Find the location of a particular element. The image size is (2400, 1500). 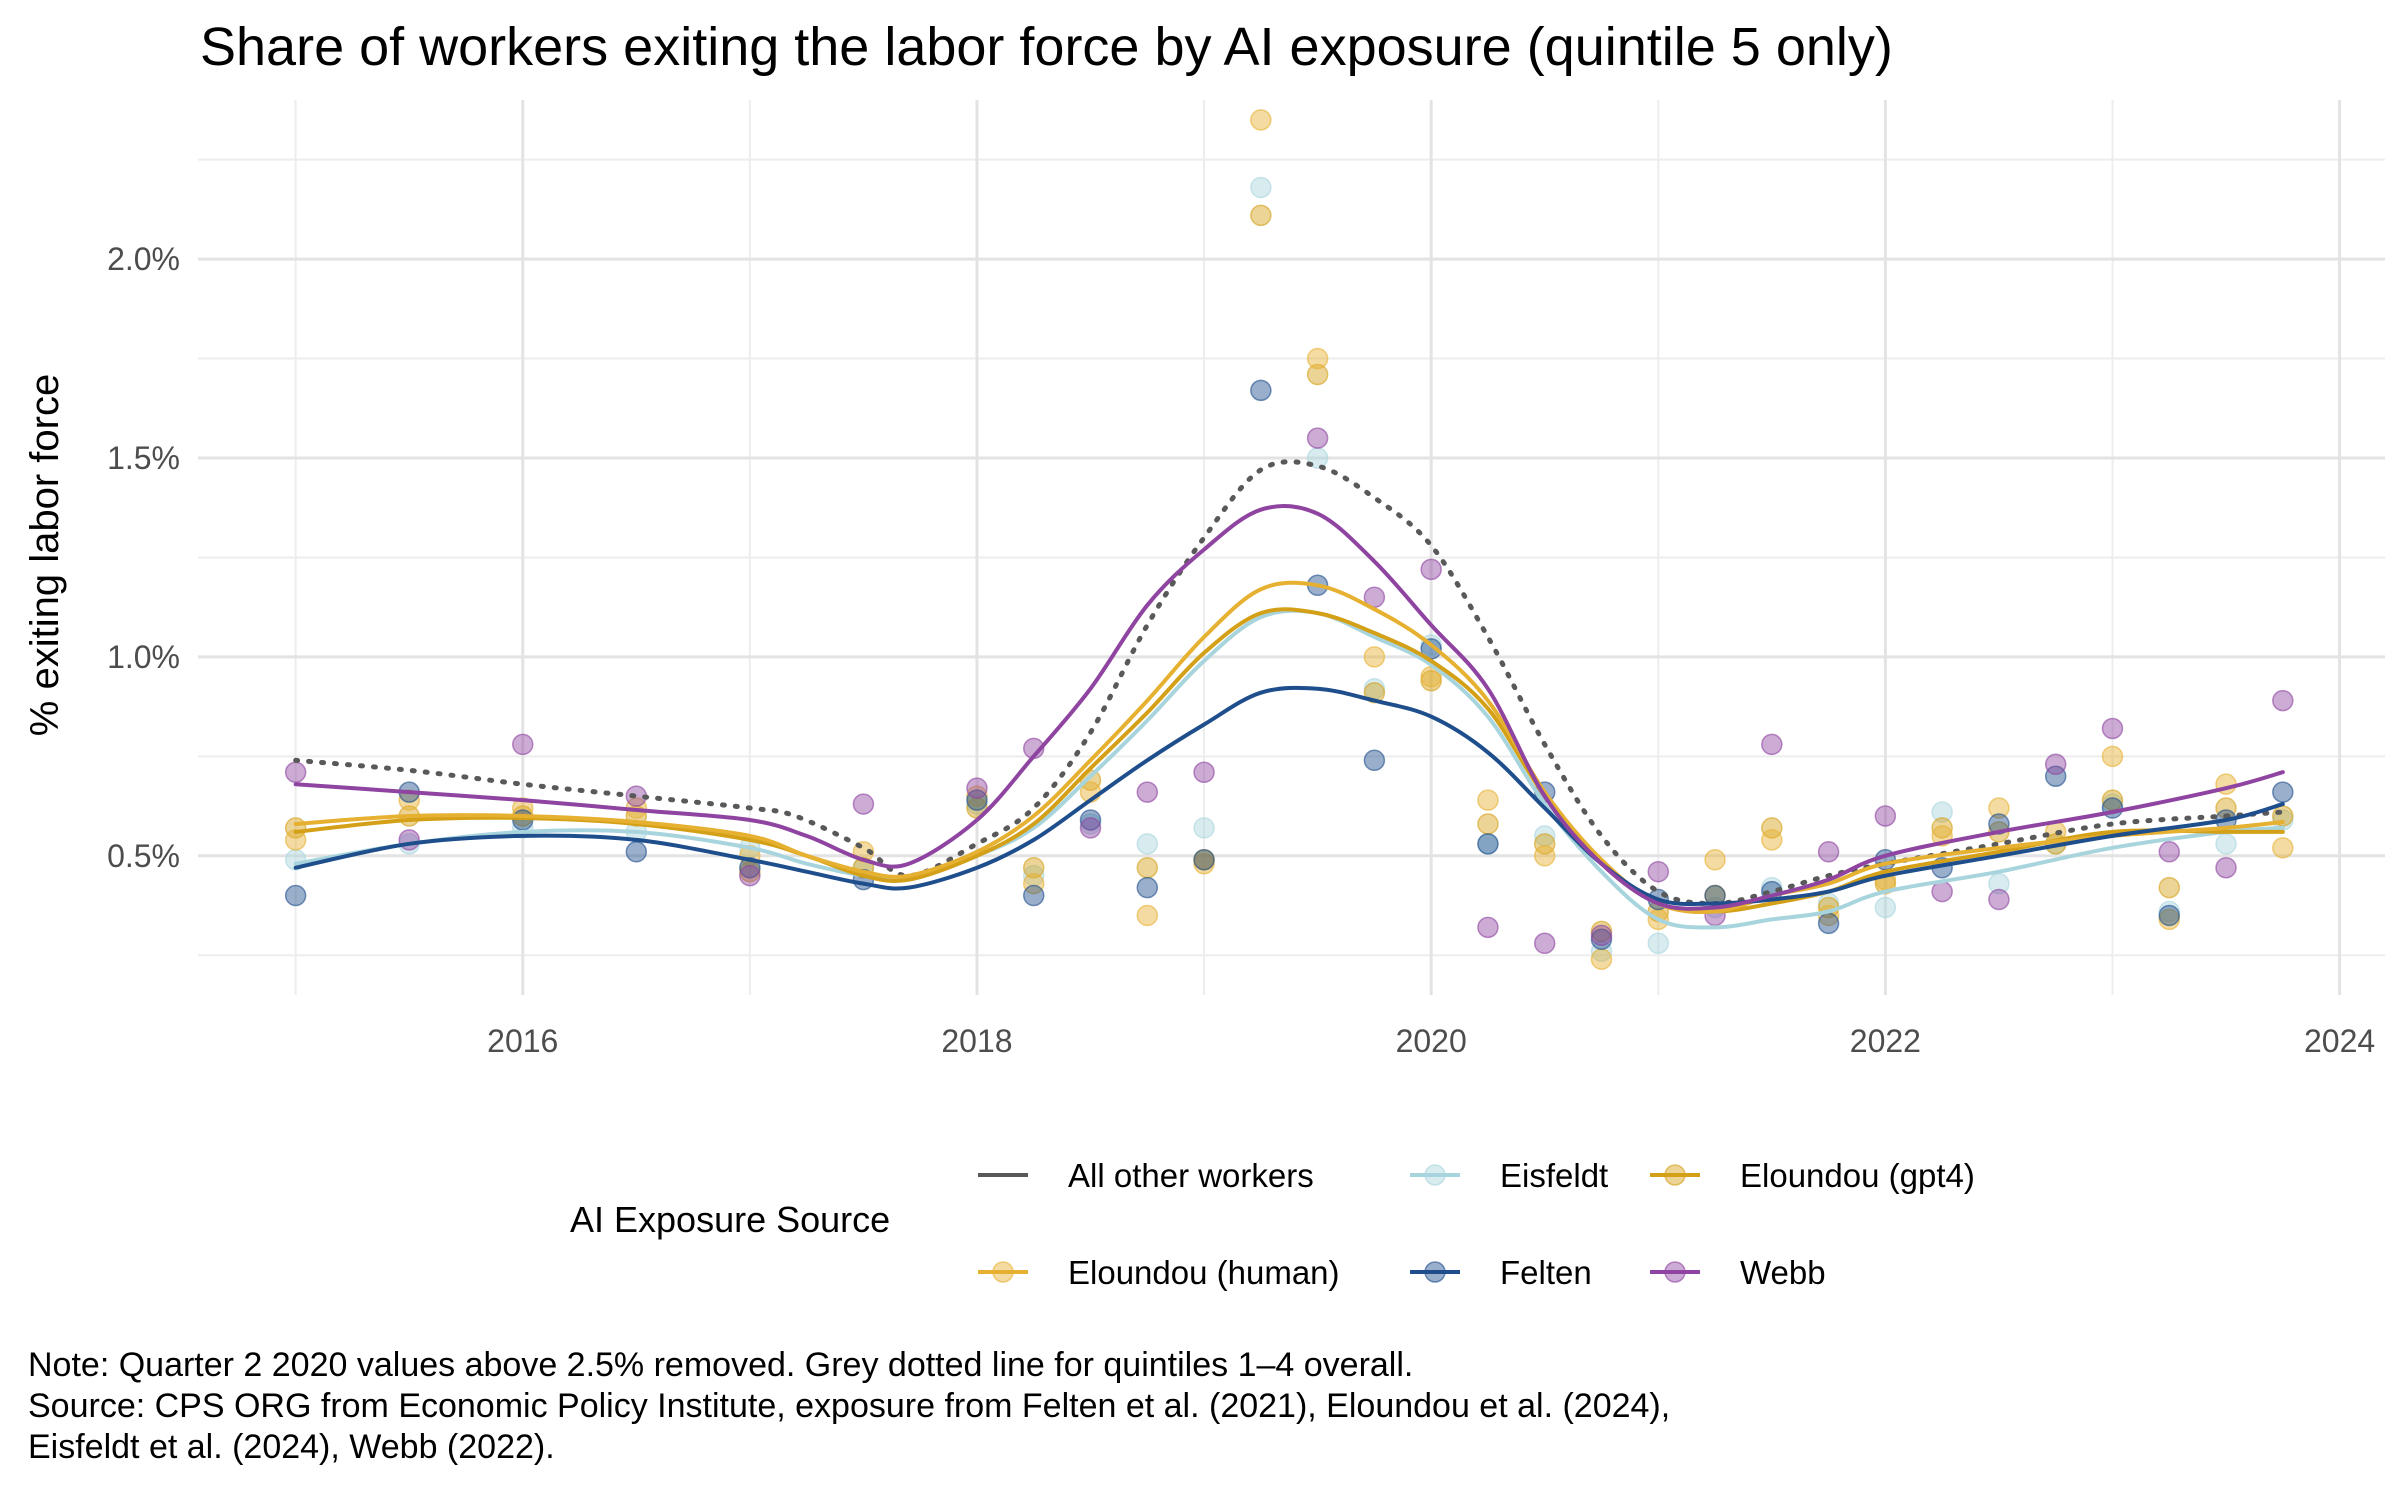

legend-label: Eisfeldt is located at coordinates (1554, 1175).